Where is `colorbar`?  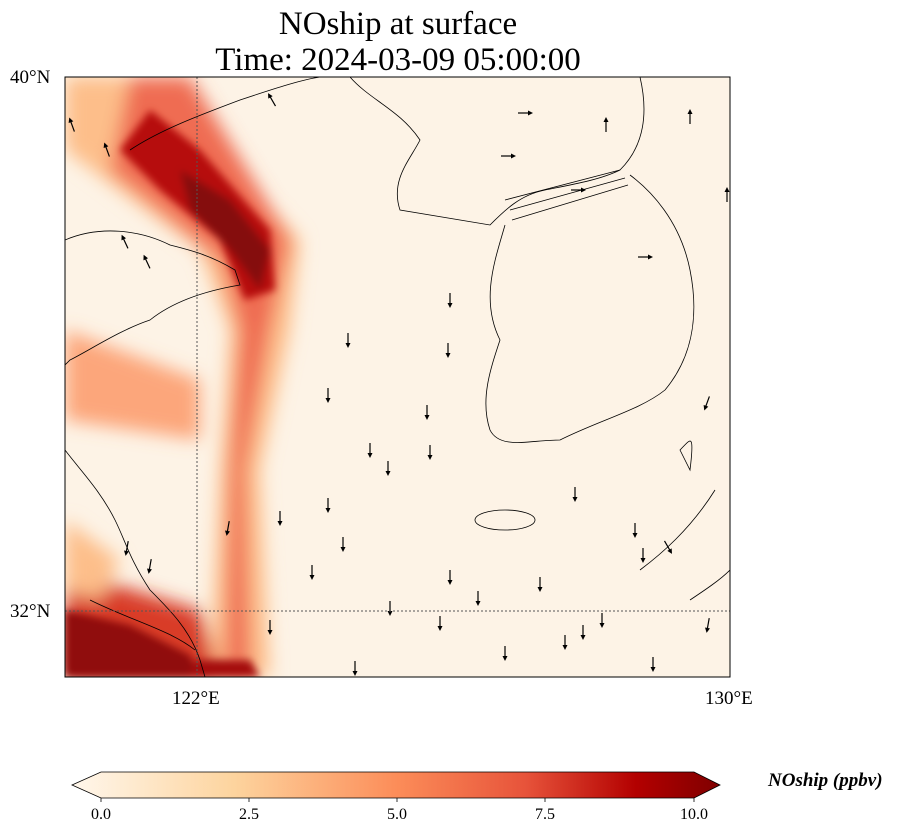 colorbar is located at coordinates (396, 785).